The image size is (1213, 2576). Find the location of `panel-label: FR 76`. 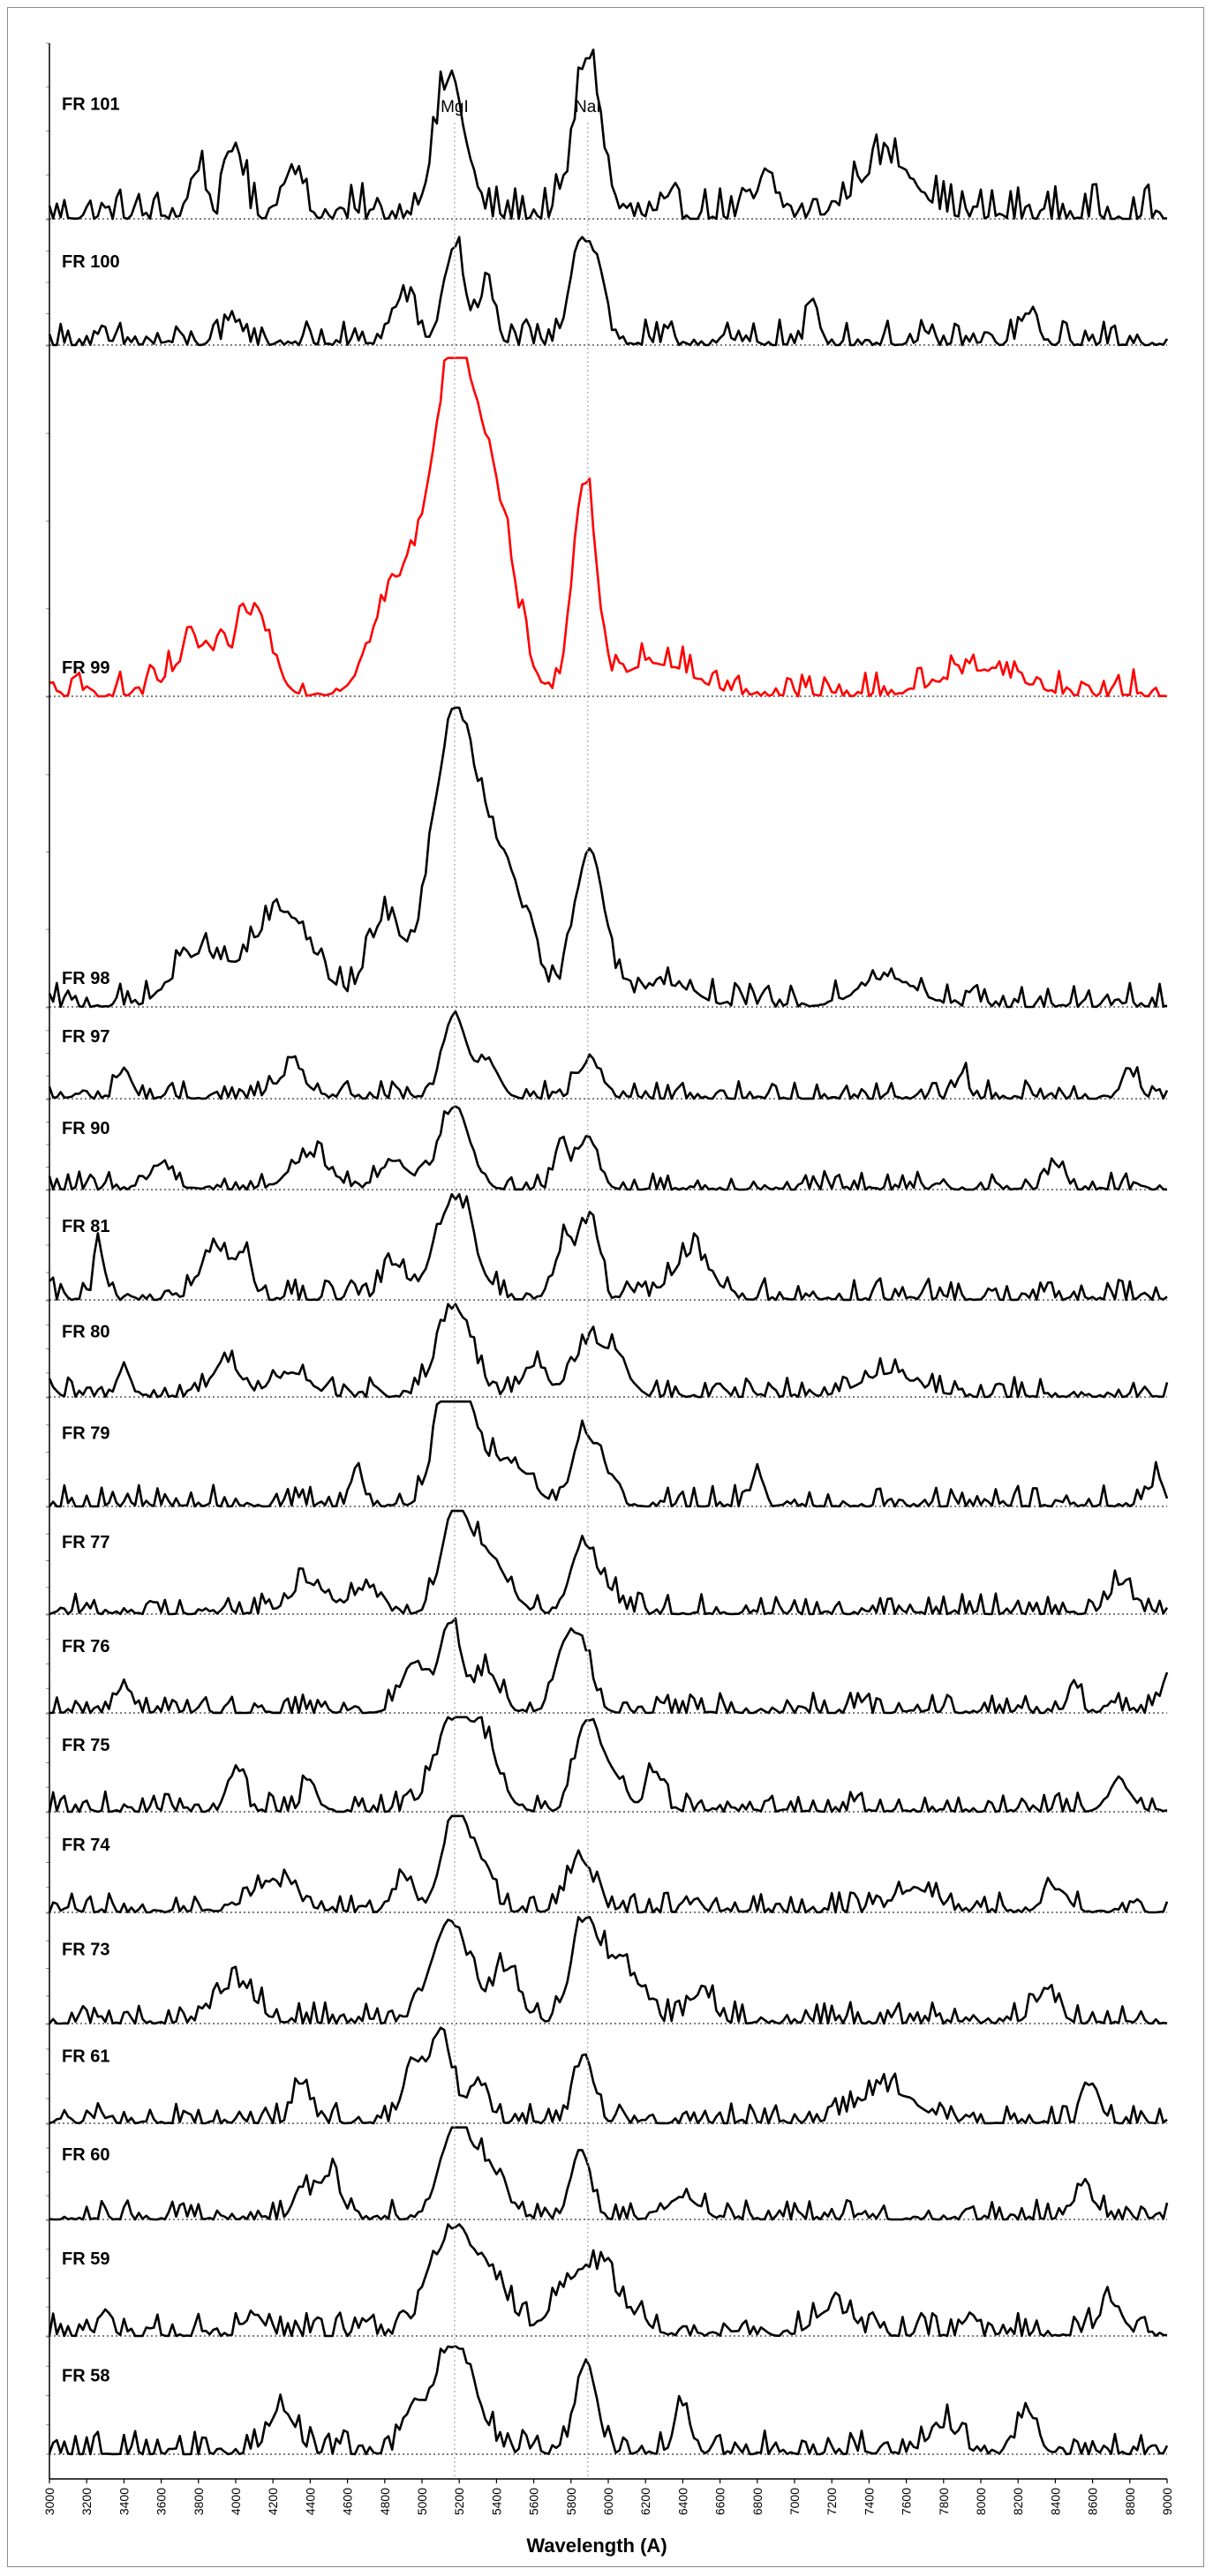

panel-label: FR 76 is located at coordinates (85, 1646).